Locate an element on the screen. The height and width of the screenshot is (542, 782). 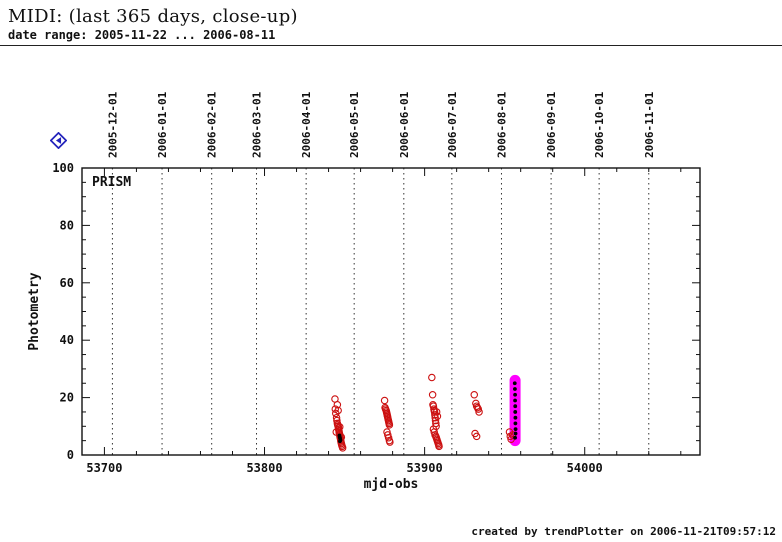
x-tick-label: 54000 is located at coordinates (585, 468).